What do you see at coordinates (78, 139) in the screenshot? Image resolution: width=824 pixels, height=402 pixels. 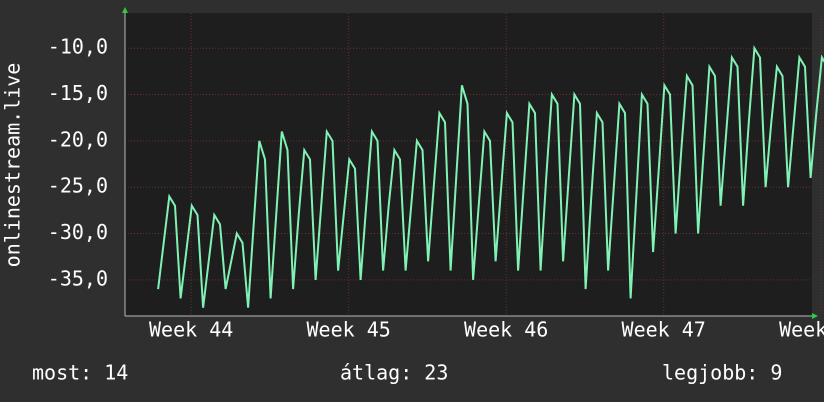 I see `y-tick-label: -20,0` at bounding box center [78, 139].